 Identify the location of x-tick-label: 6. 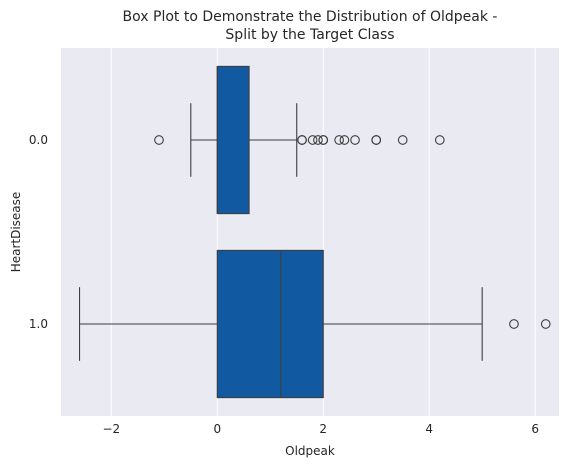
(535, 429).